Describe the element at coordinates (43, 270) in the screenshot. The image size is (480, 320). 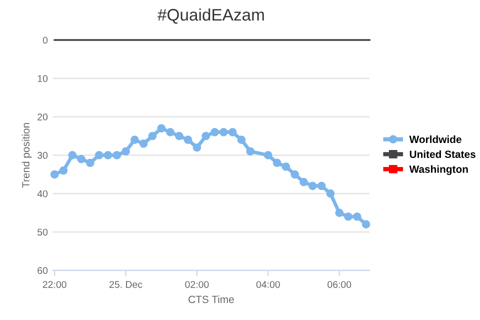
I see `y-tick-label: 60` at that location.